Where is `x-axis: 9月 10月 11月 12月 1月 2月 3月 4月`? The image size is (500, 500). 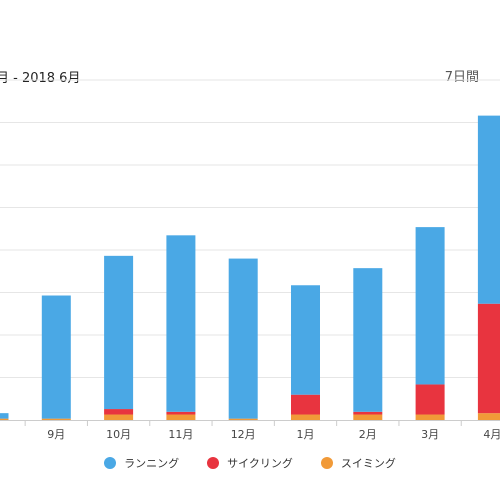 x-axis: 9月 10月 11月 12月 1月 2月 3月 4月 is located at coordinates (250, 430).